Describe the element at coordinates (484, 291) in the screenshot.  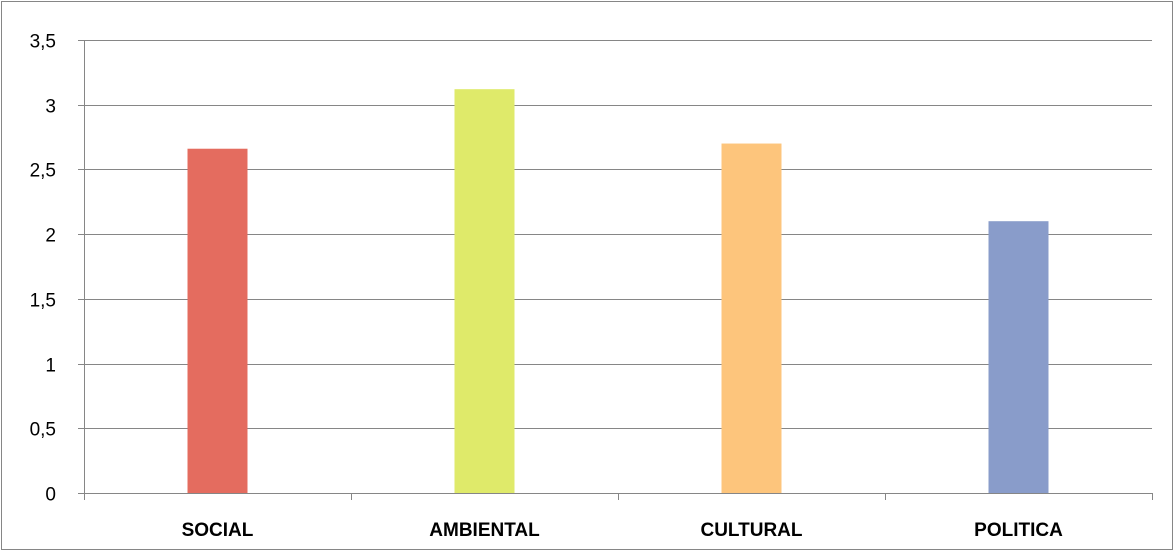
I see `bar-ambiental` at that location.